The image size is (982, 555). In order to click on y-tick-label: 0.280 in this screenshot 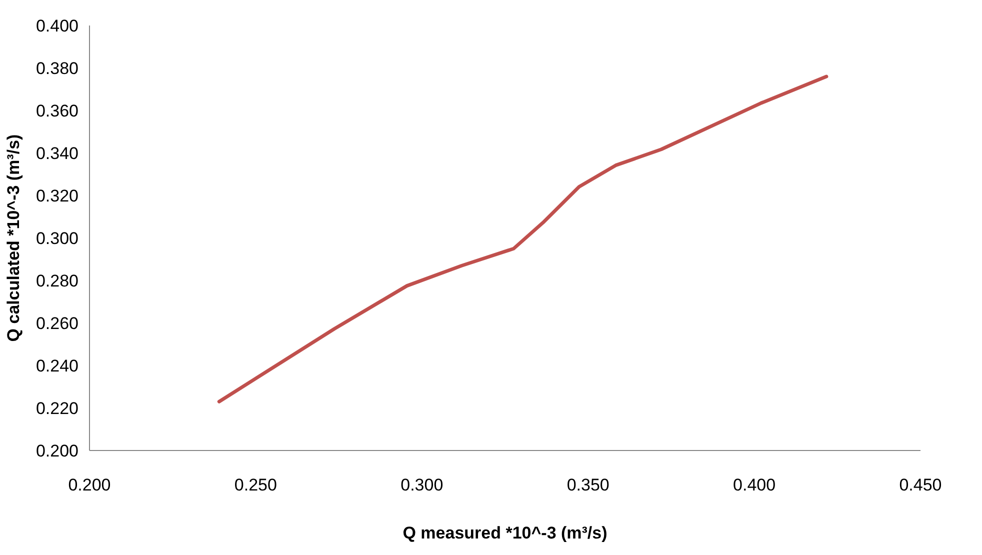, I will do `click(57, 281)`.